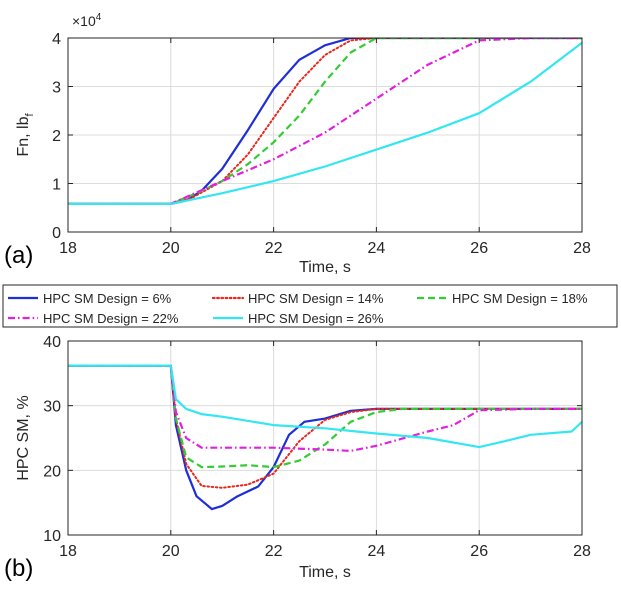  I want to click on y-tick-label: 10, so click(52, 536).